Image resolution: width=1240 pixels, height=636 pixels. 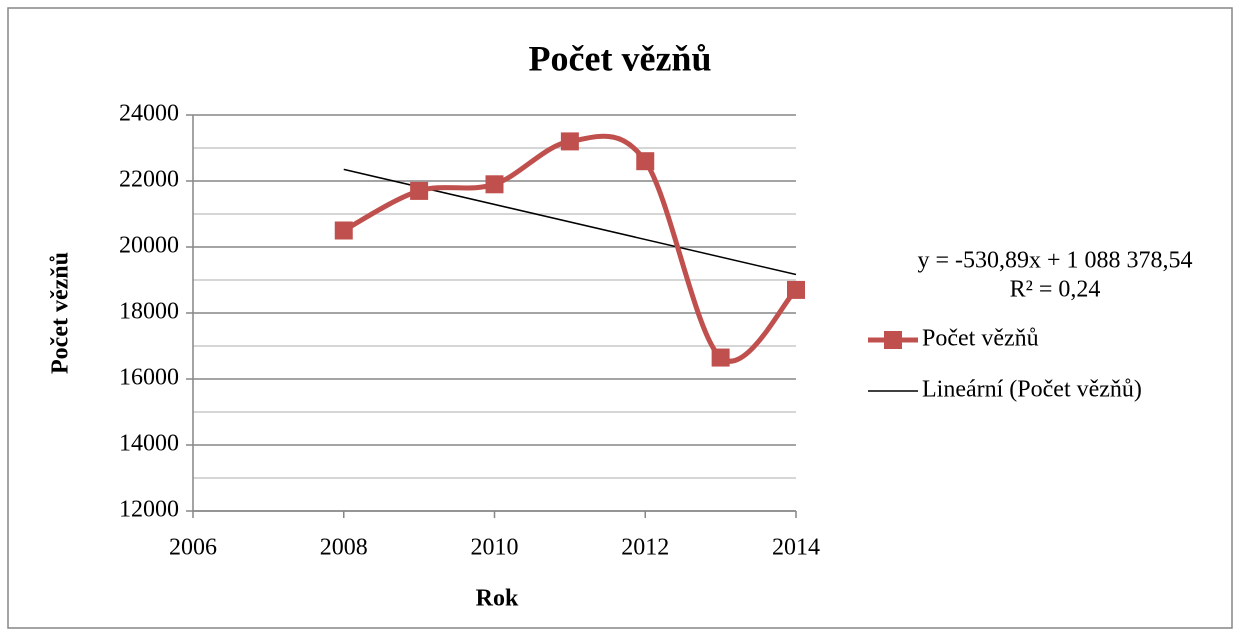 What do you see at coordinates (193, 548) in the screenshot?
I see `x-tick-label: 2006` at bounding box center [193, 548].